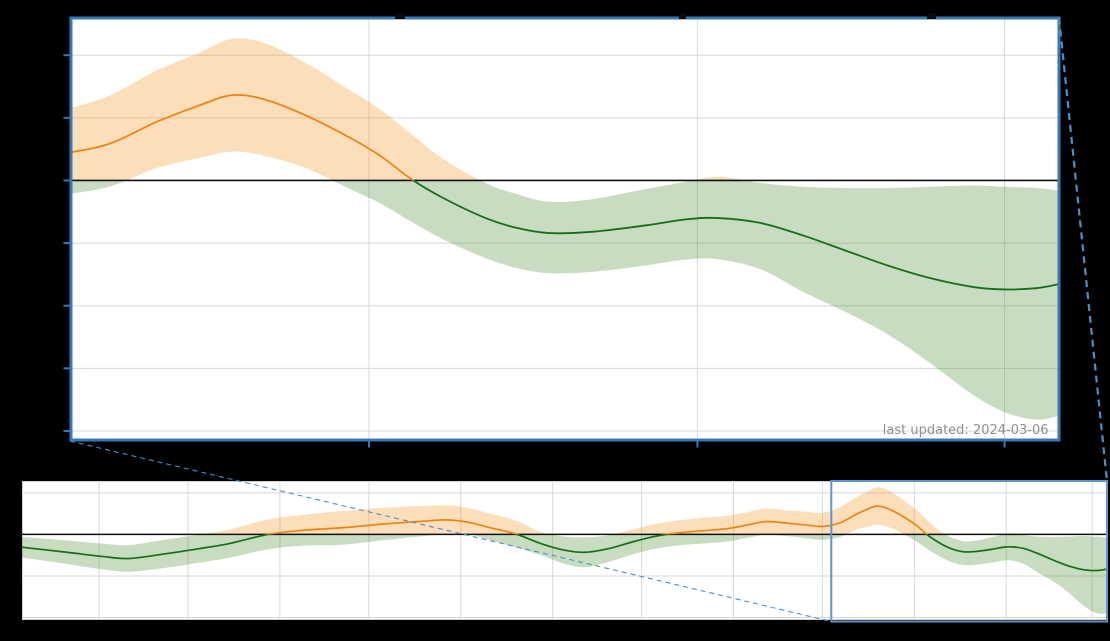  What do you see at coordinates (66, 243) in the screenshot?
I see `main-y-axis-ticks` at bounding box center [66, 243].